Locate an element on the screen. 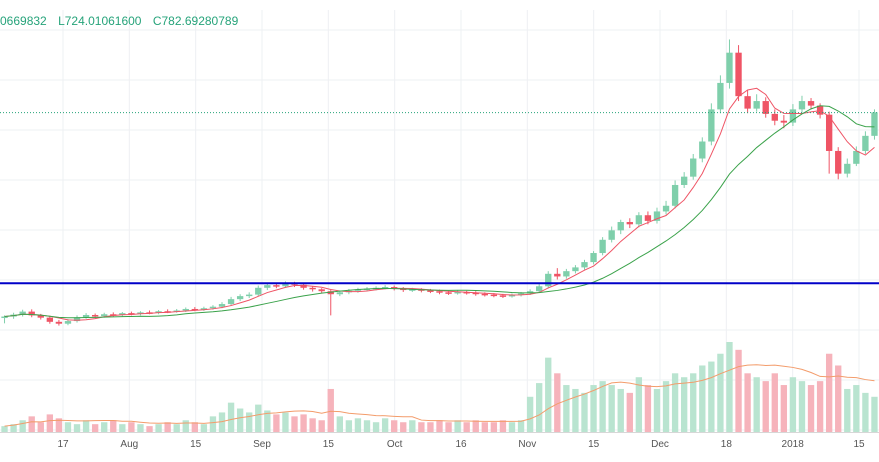  x-tick-label: 2018 is located at coordinates (793, 444).